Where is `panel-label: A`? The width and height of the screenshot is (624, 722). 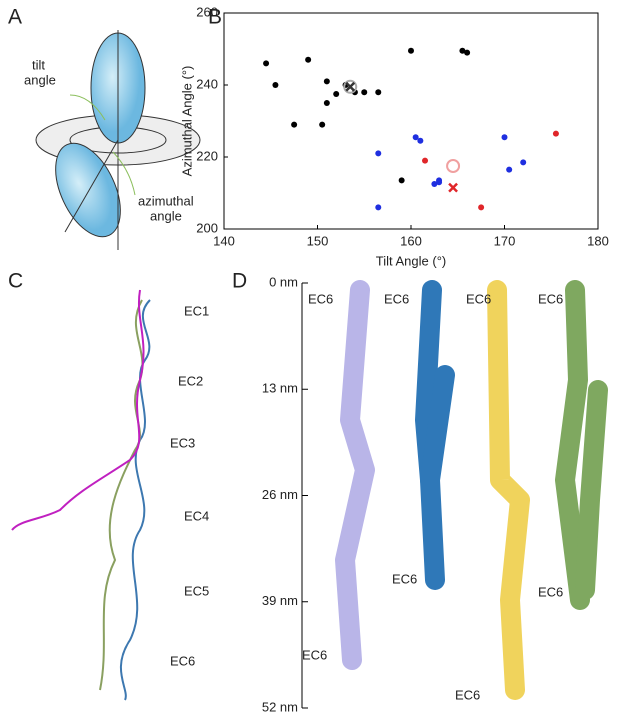 panel-label: A is located at coordinates (15, 17).